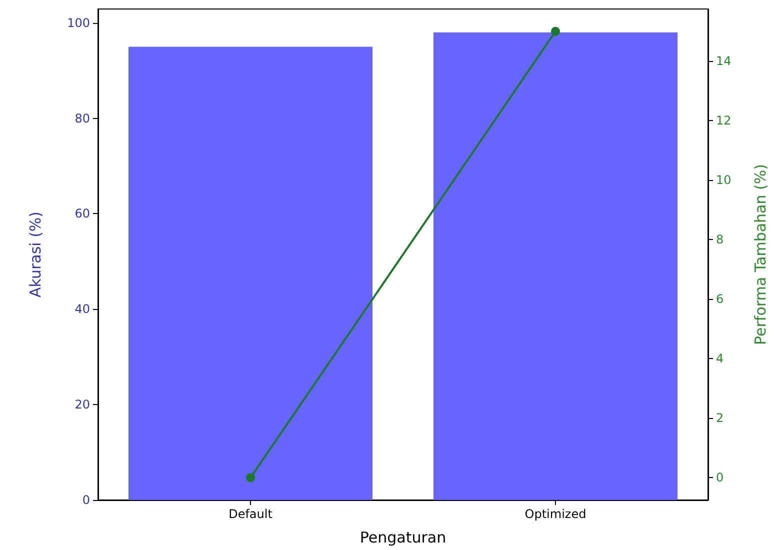 The height and width of the screenshot is (550, 776). What do you see at coordinates (250, 514) in the screenshot?
I see `x-tick-label: Default` at bounding box center [250, 514].